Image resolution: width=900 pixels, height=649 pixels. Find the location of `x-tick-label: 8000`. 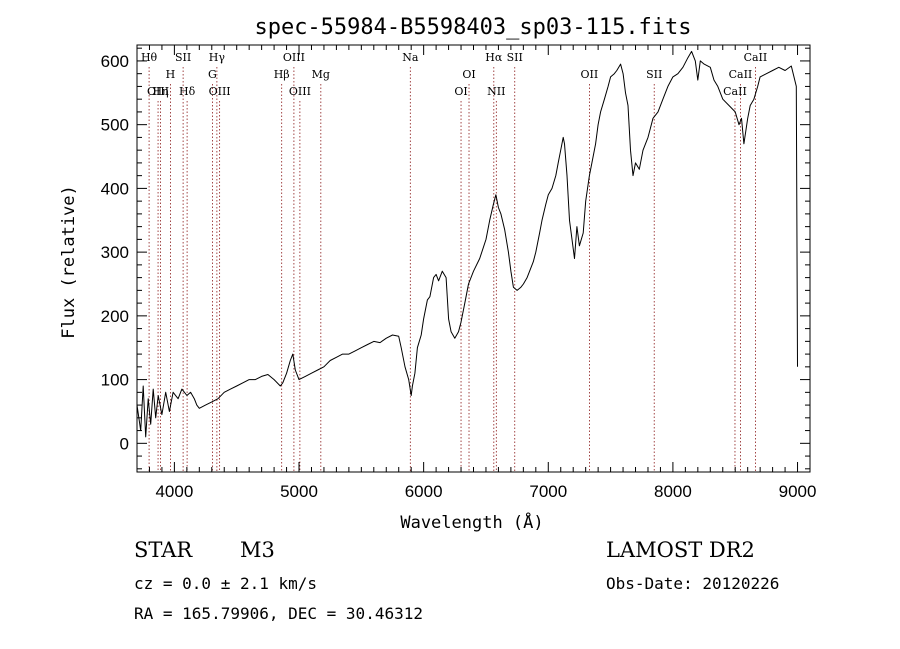

x-tick-label: 8000 is located at coordinates (673, 491).